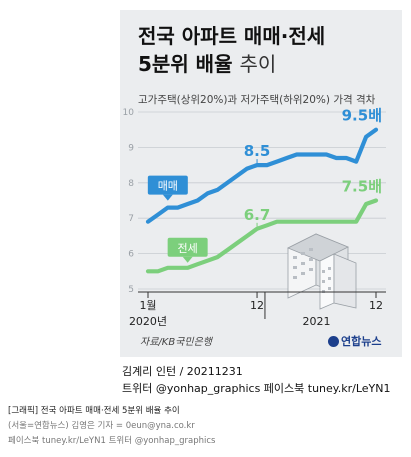  I want to click on series-name-box-jeonse: 전세, so click(187, 250).